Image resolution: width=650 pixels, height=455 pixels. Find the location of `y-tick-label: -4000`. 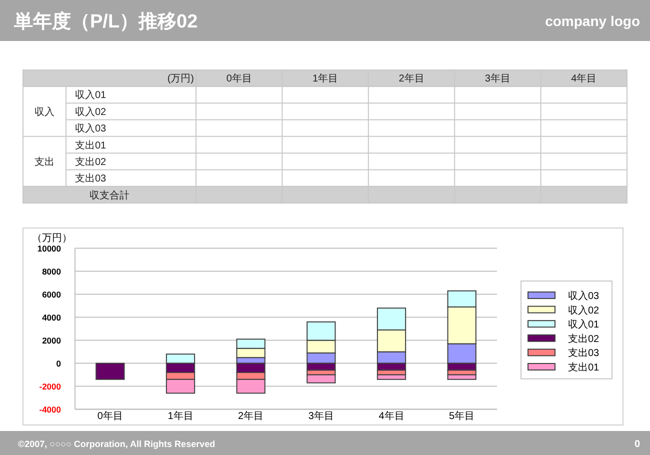

y-tick-label: -4000 is located at coordinates (50, 409).